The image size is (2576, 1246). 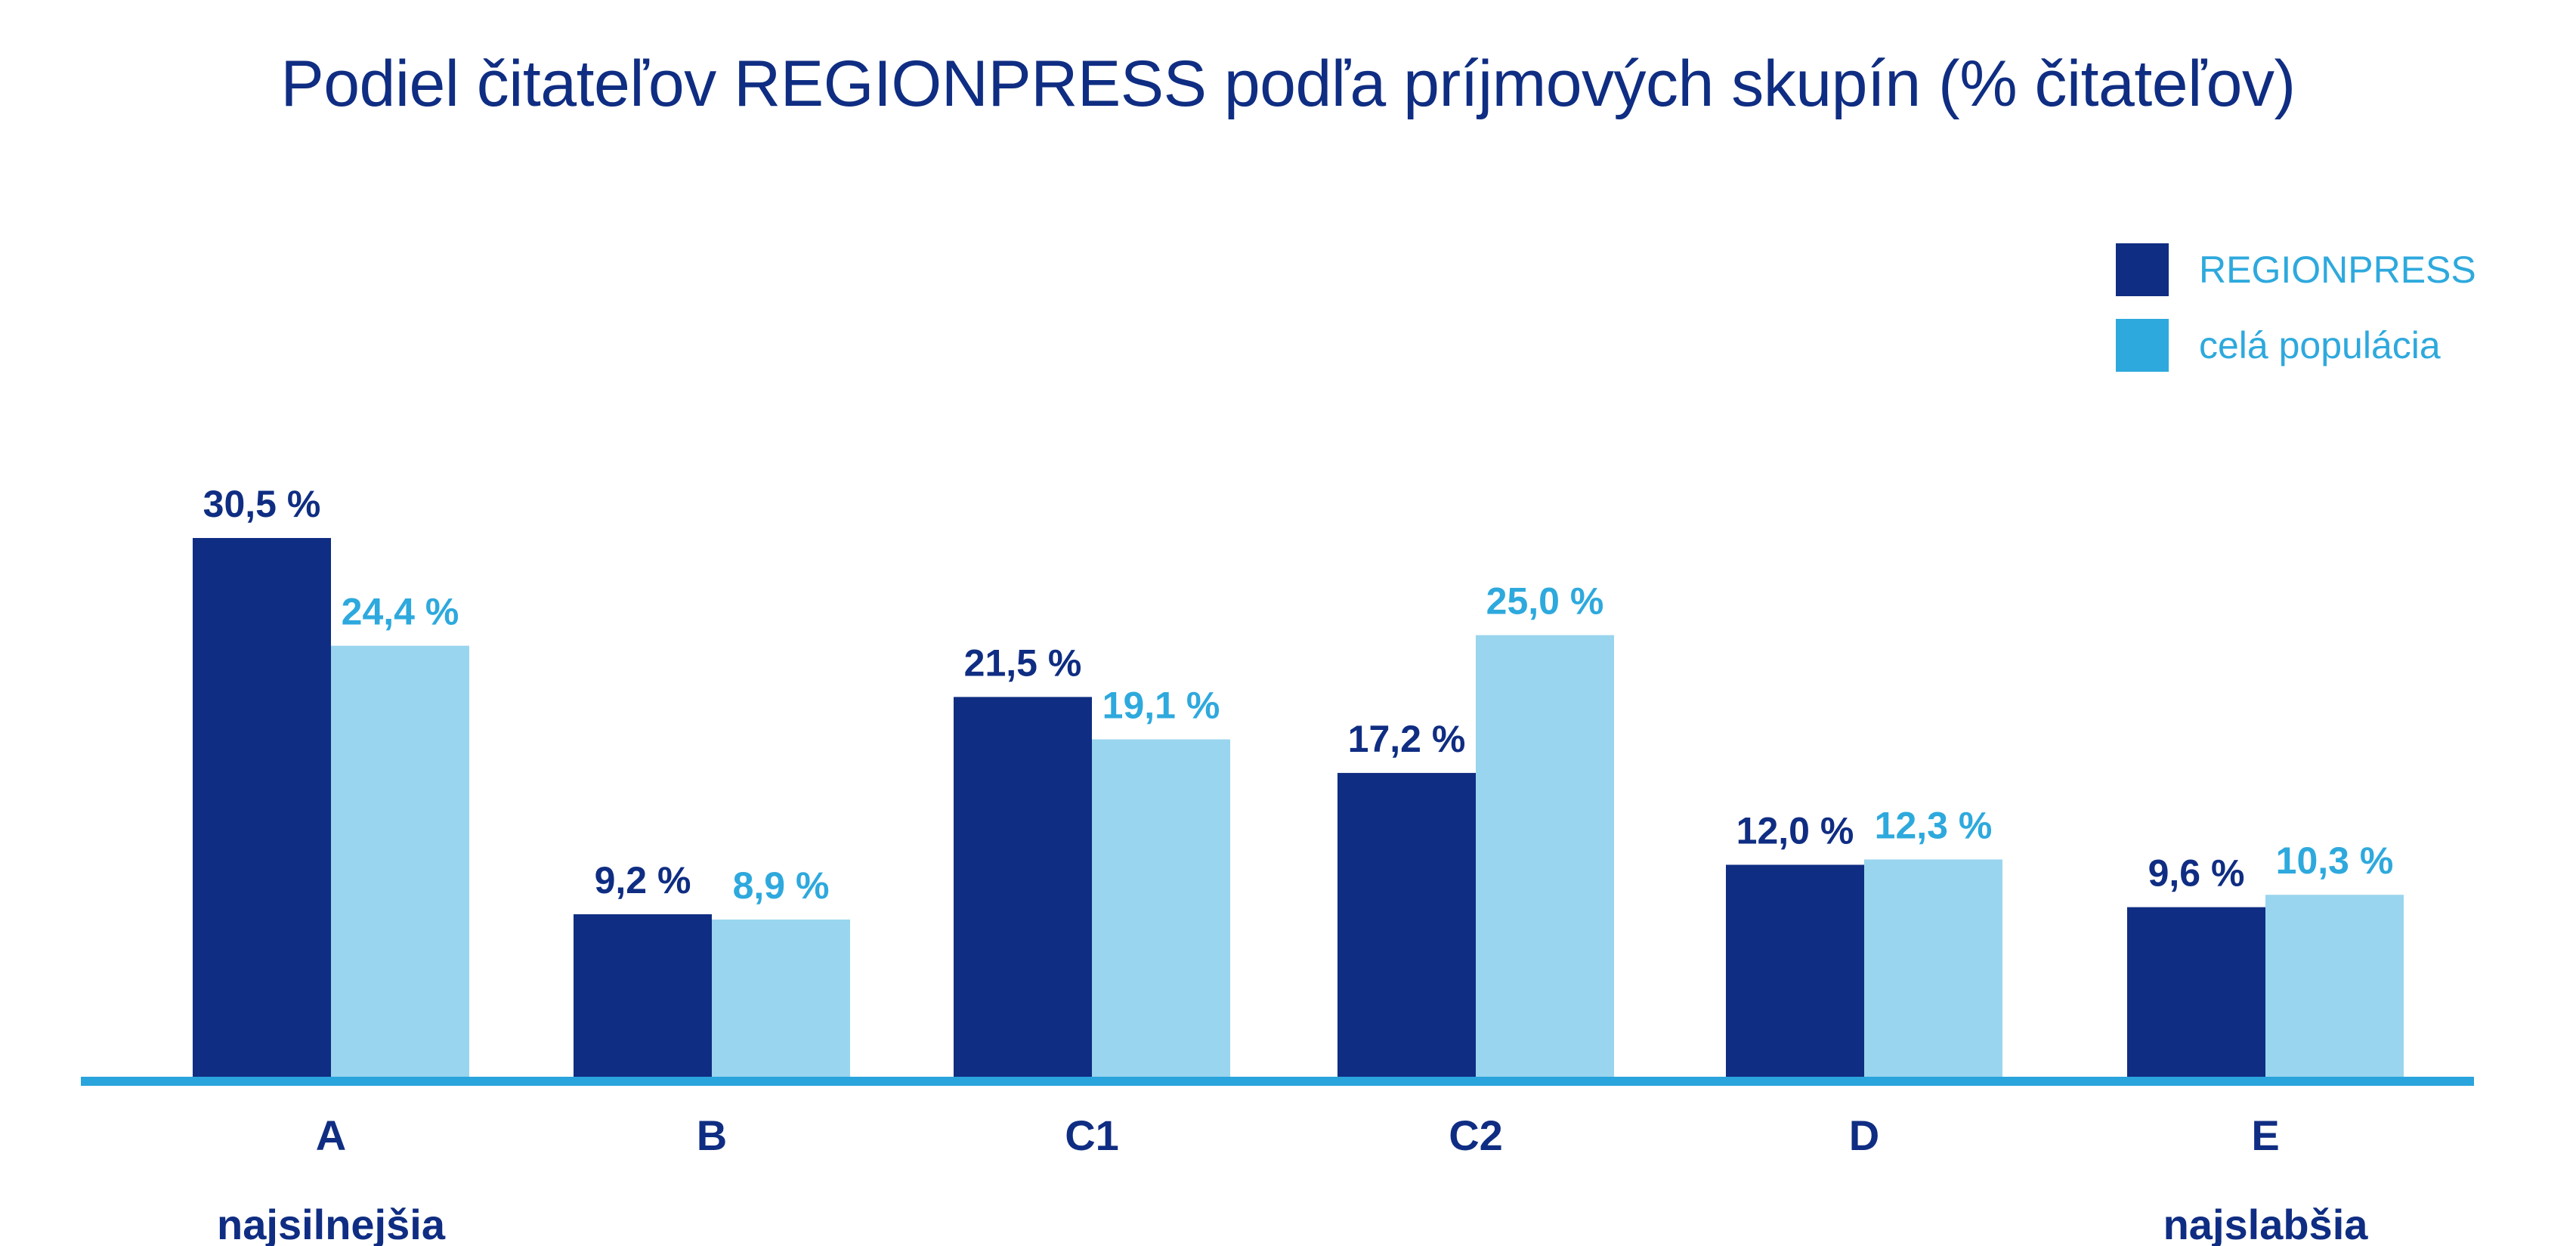 I want to click on bar-cela-populacia-b, so click(x=781, y=998).